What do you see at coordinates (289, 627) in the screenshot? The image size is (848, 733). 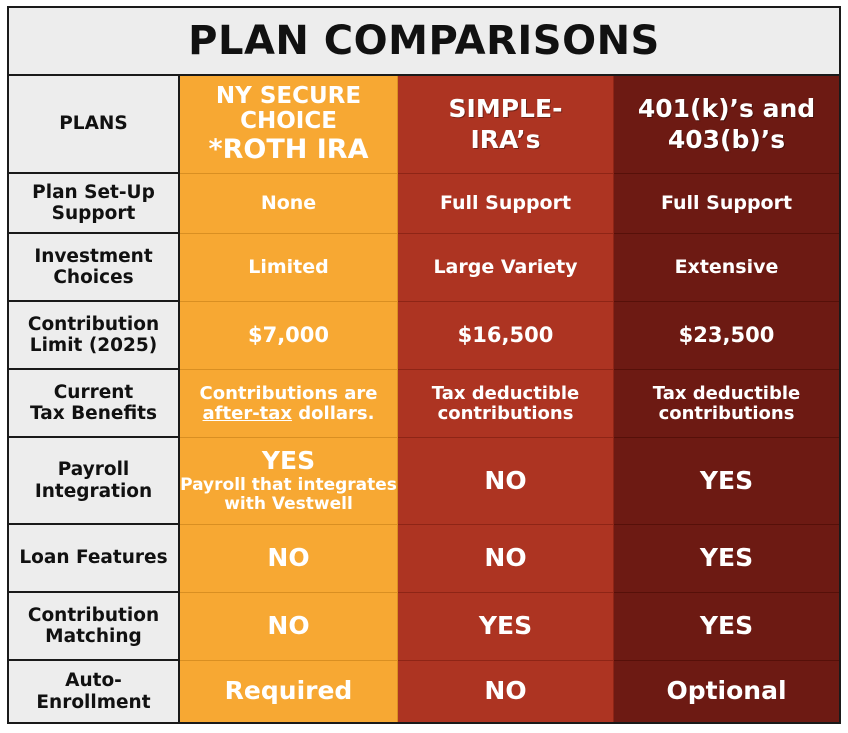 I see `cell-plan1-matching: NO` at bounding box center [289, 627].